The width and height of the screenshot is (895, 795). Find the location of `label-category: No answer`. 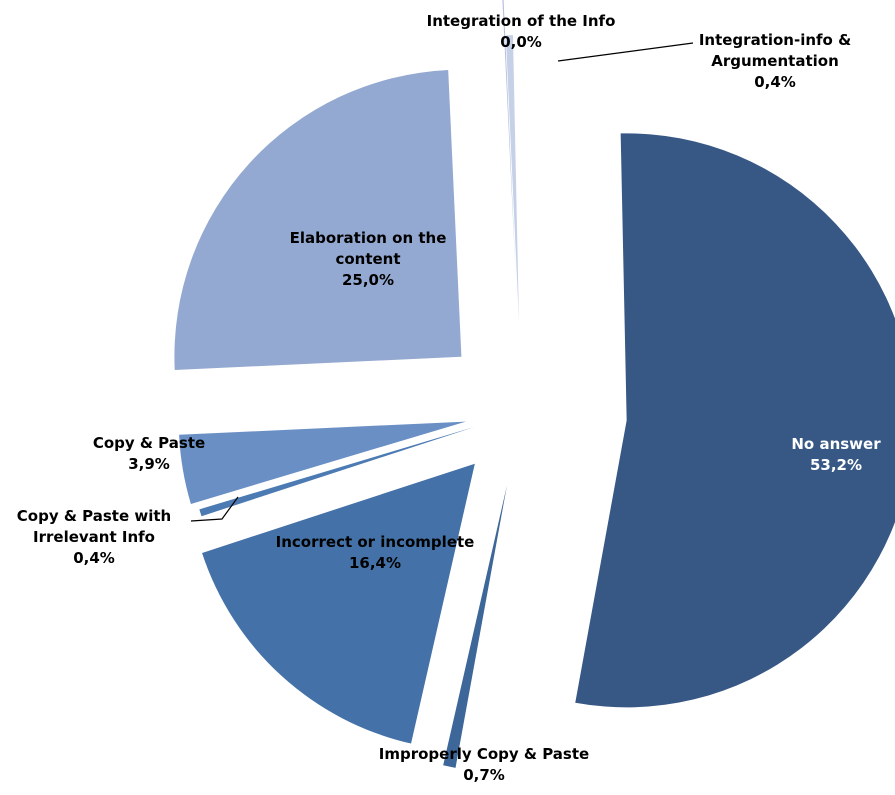

label-category: No answer is located at coordinates (836, 444).